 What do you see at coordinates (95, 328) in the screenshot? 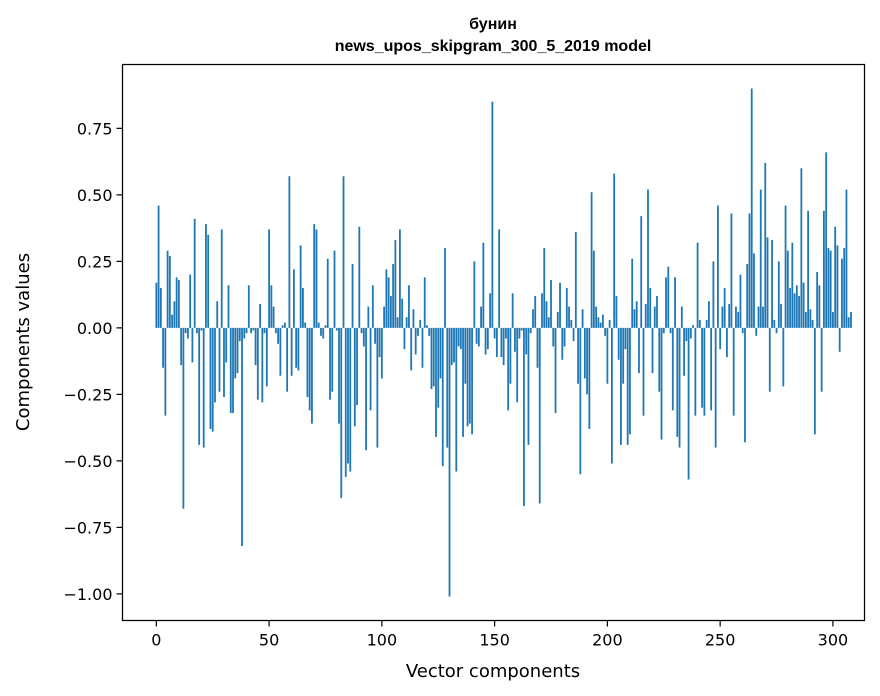
I see `y-tick-label: 0.00` at bounding box center [95, 328].